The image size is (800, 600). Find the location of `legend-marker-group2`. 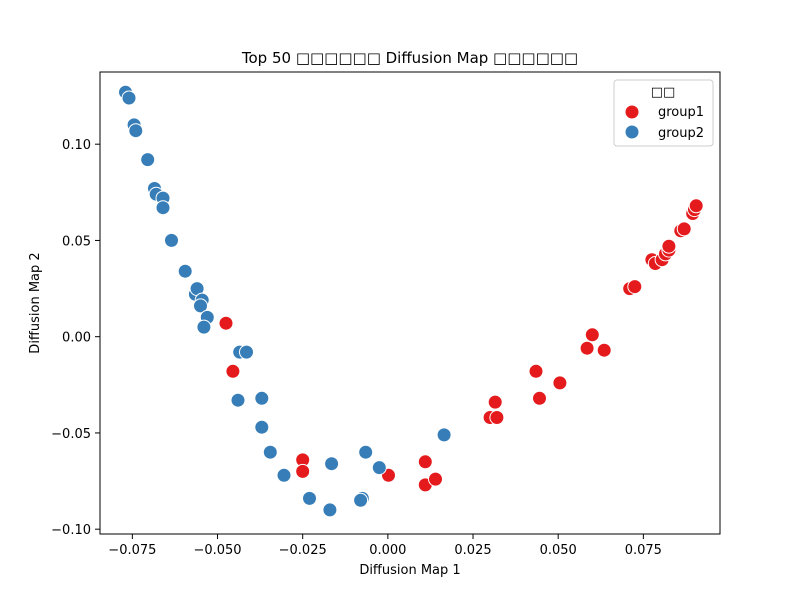

legend-marker-group2 is located at coordinates (632, 132).